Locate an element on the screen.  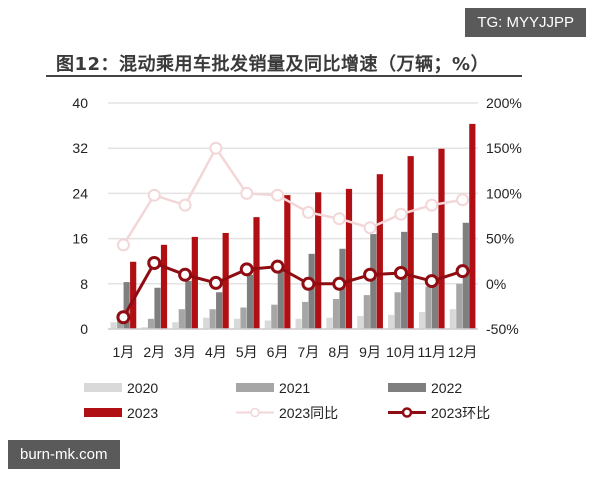
legend-marker-2023环比 is located at coordinates (407, 412).